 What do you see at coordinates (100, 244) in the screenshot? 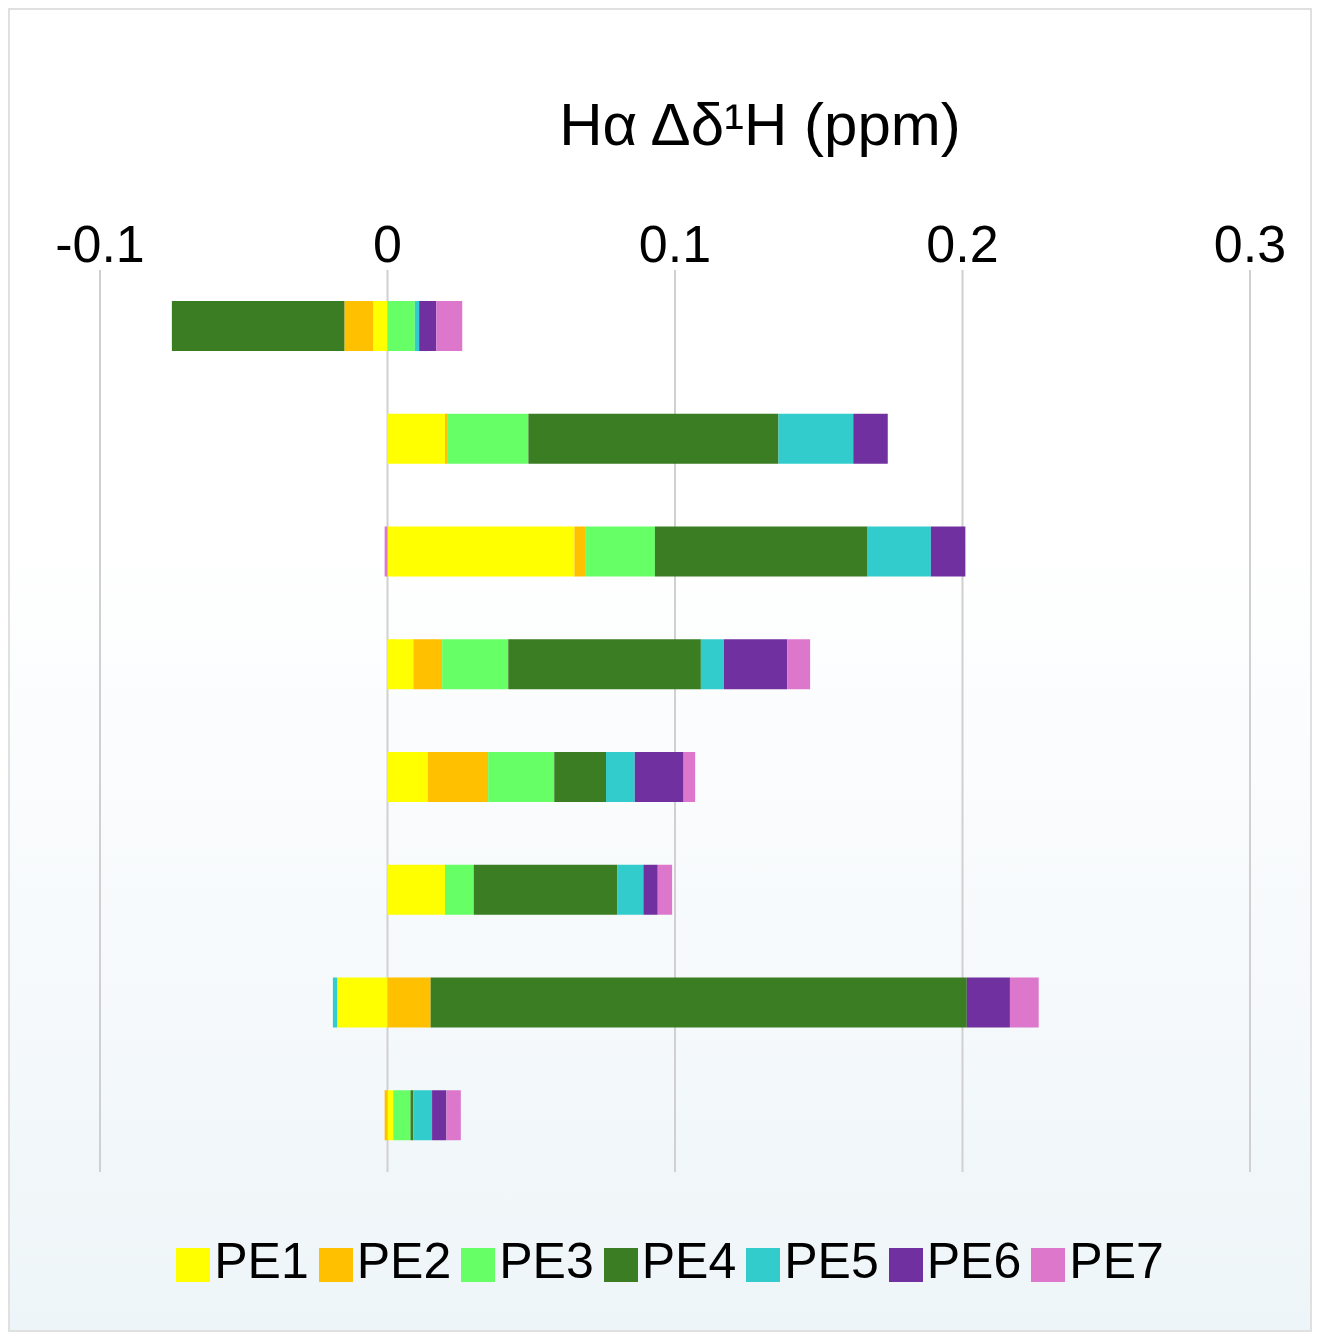
I see `x-tick-label: -0.1` at bounding box center [100, 244].